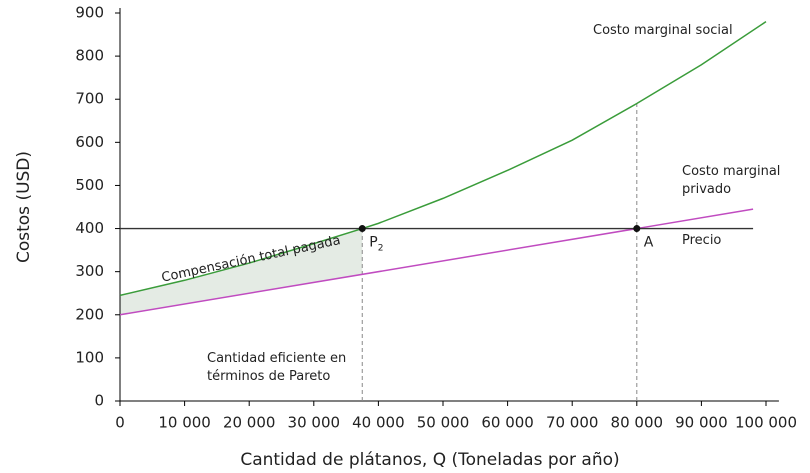  Describe the element at coordinates (702, 240) in the screenshot. I see `series-label: Precio` at that location.